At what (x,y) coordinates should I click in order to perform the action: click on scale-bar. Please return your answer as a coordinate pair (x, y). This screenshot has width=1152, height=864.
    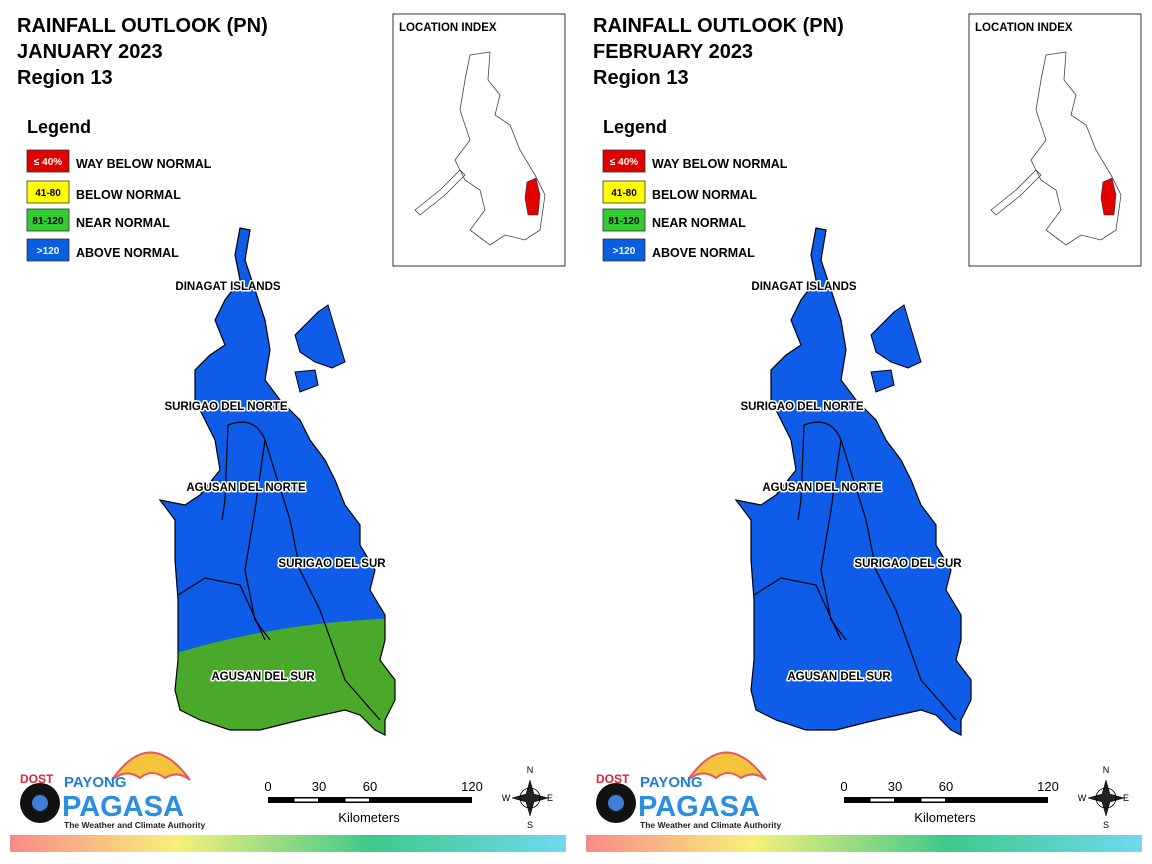
    Looking at the image, I should click on (946, 800).